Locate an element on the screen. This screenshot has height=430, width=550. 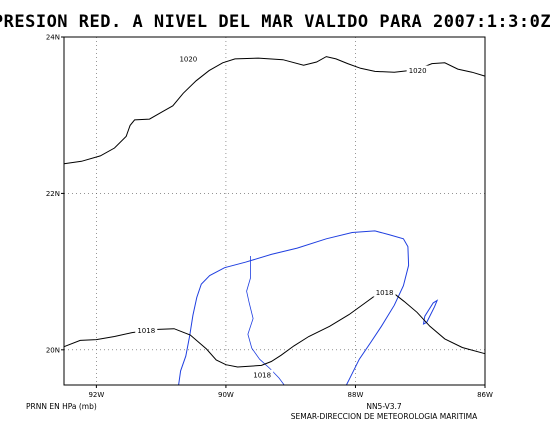
lon-tick-label: 88W is located at coordinates (356, 395).